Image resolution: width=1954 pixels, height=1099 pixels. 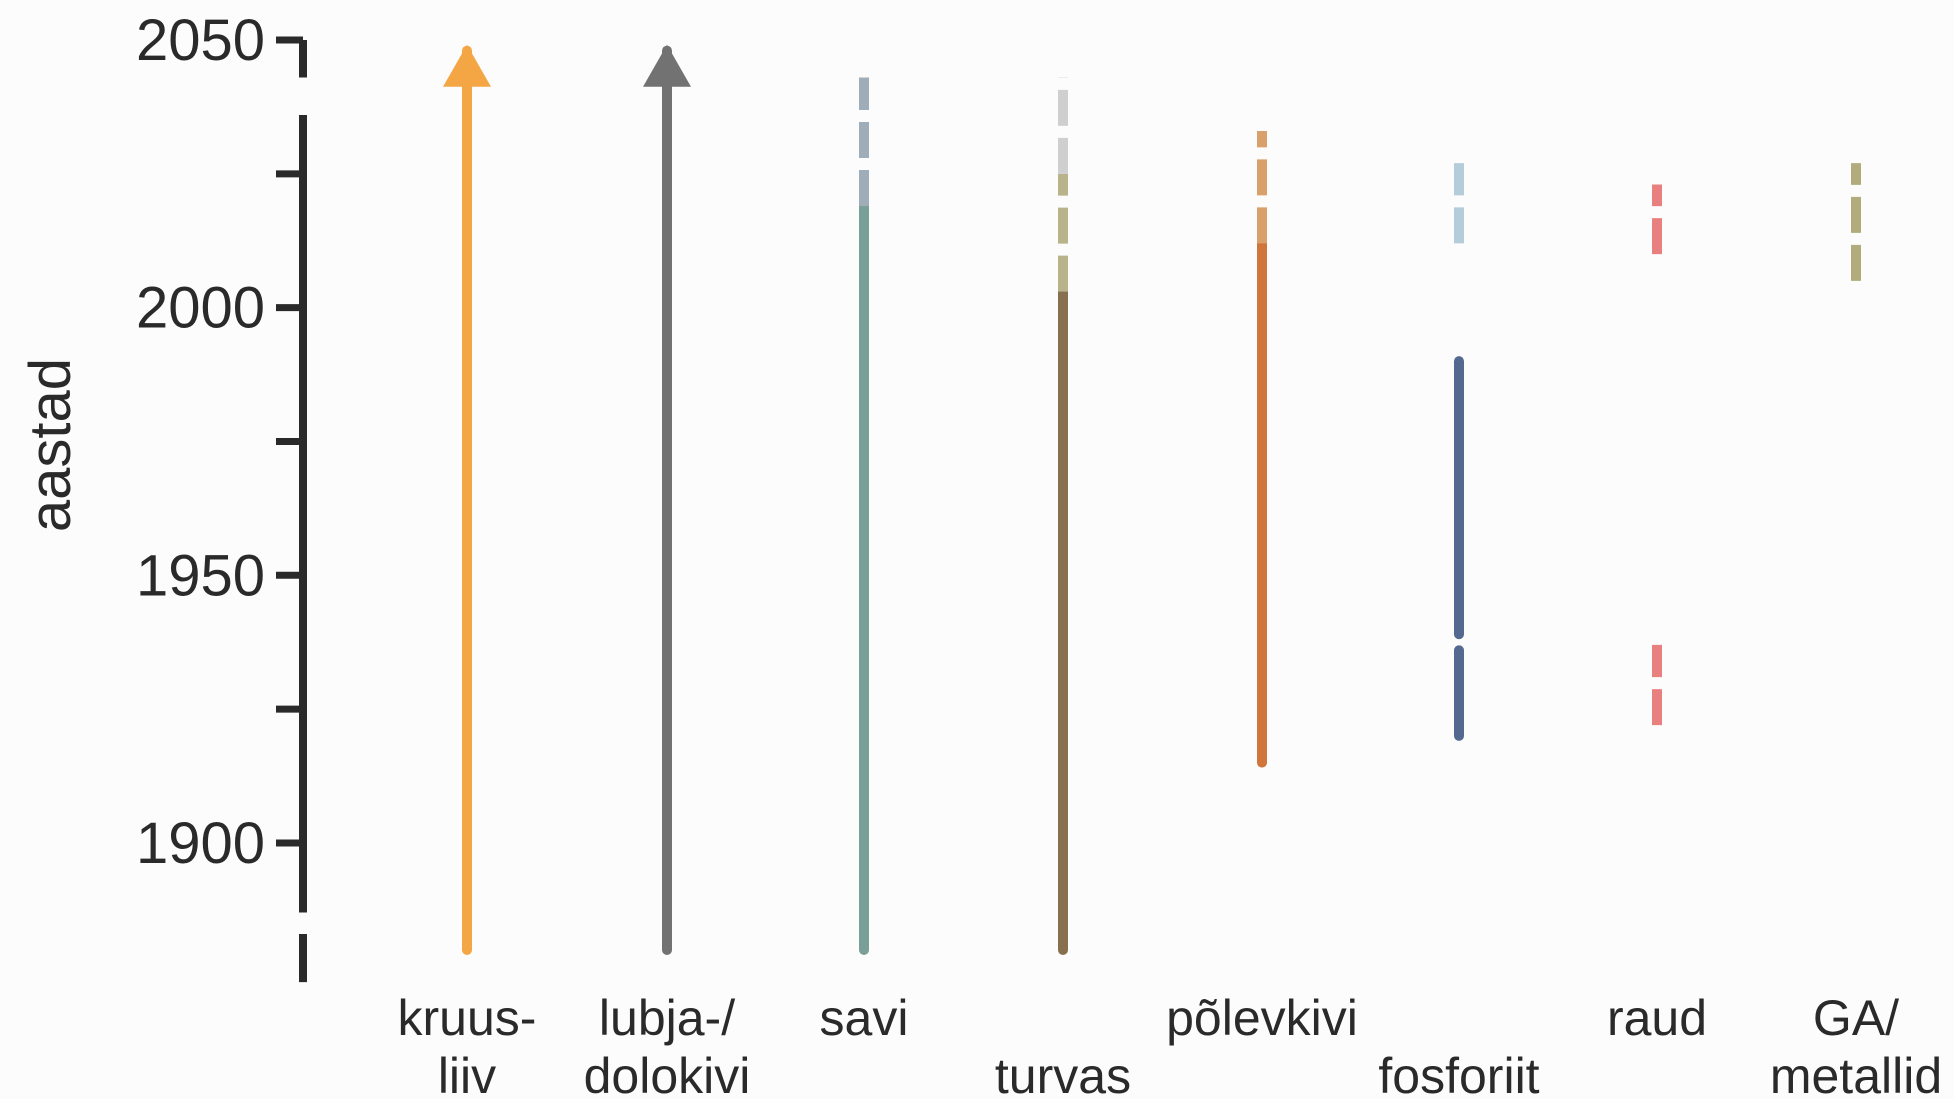 I want to click on category-label-raud: raud, so click(x=1657, y=1018).